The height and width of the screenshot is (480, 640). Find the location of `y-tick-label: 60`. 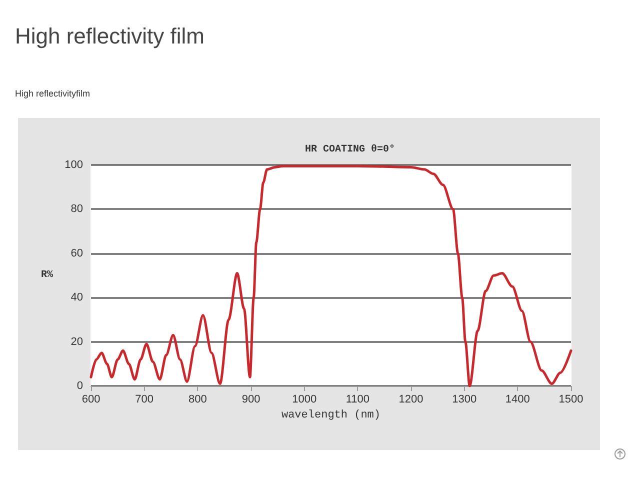

y-tick-label: 60 is located at coordinates (76, 253).